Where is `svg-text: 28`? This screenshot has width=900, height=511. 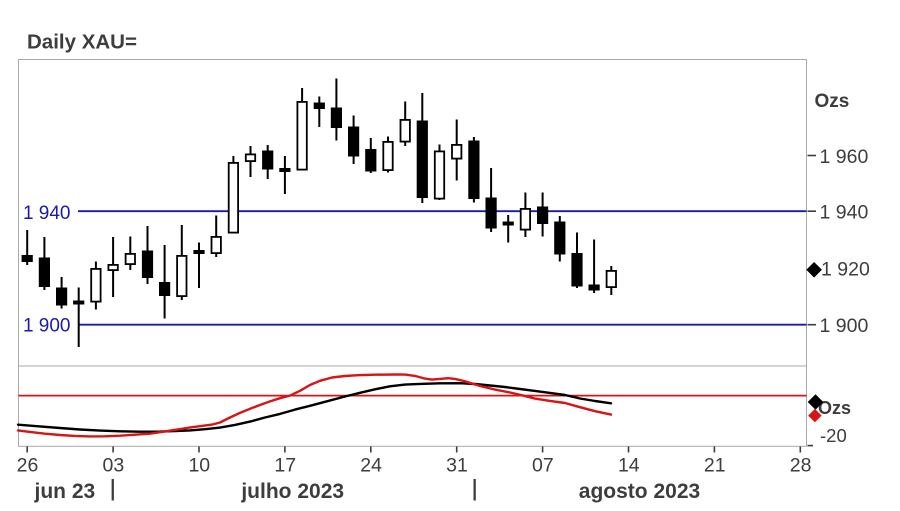 svg-text: 28 is located at coordinates (801, 465).